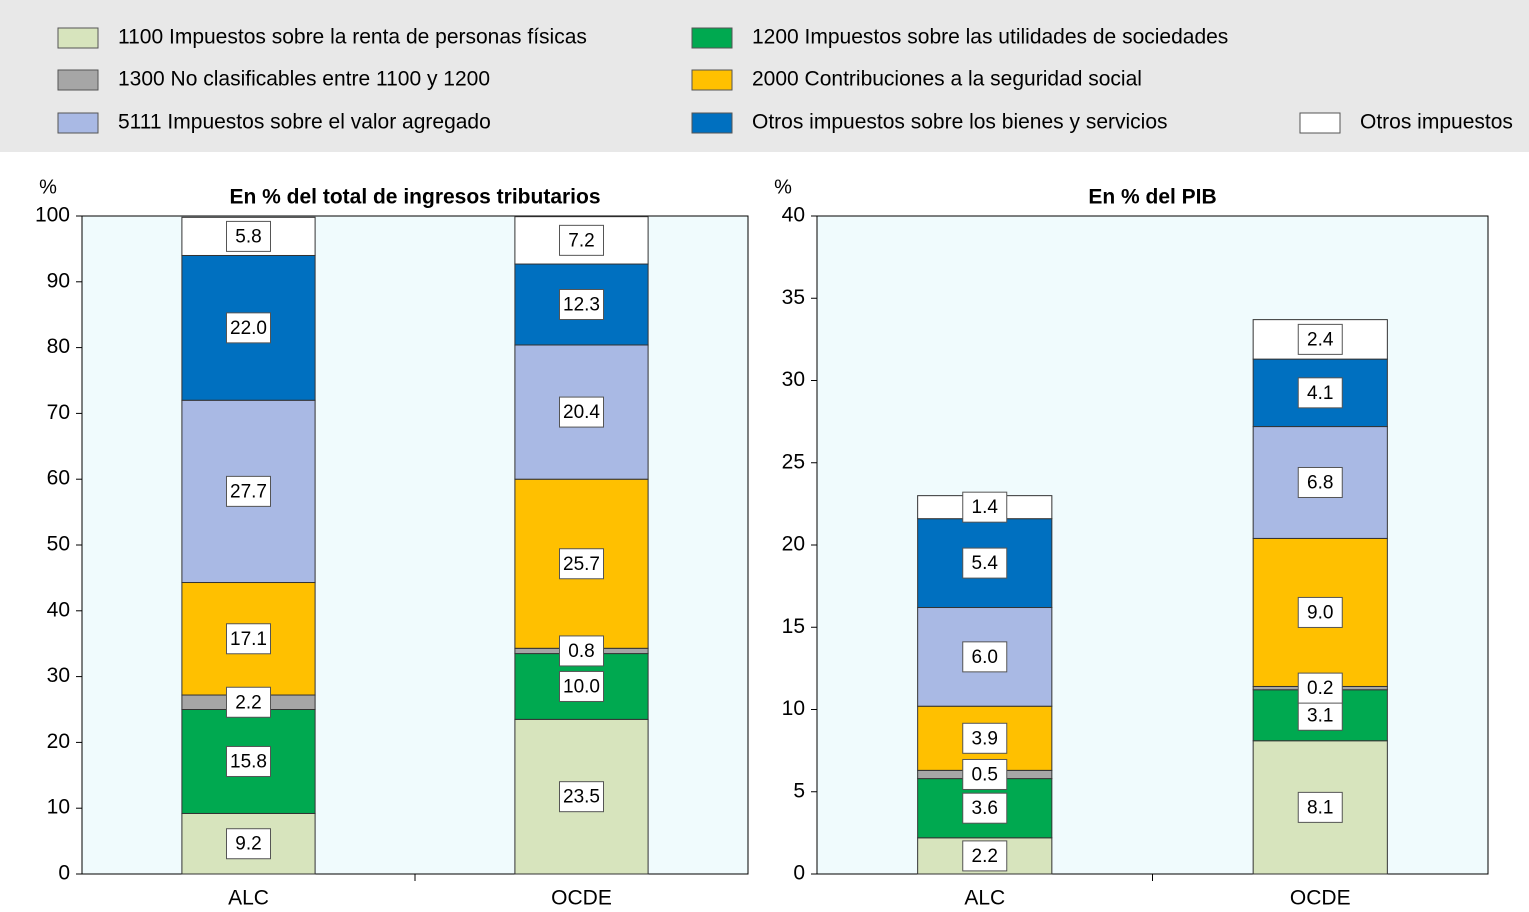 This screenshot has height=912, width=1529. I want to click on data-label: 7.2, so click(581, 240).